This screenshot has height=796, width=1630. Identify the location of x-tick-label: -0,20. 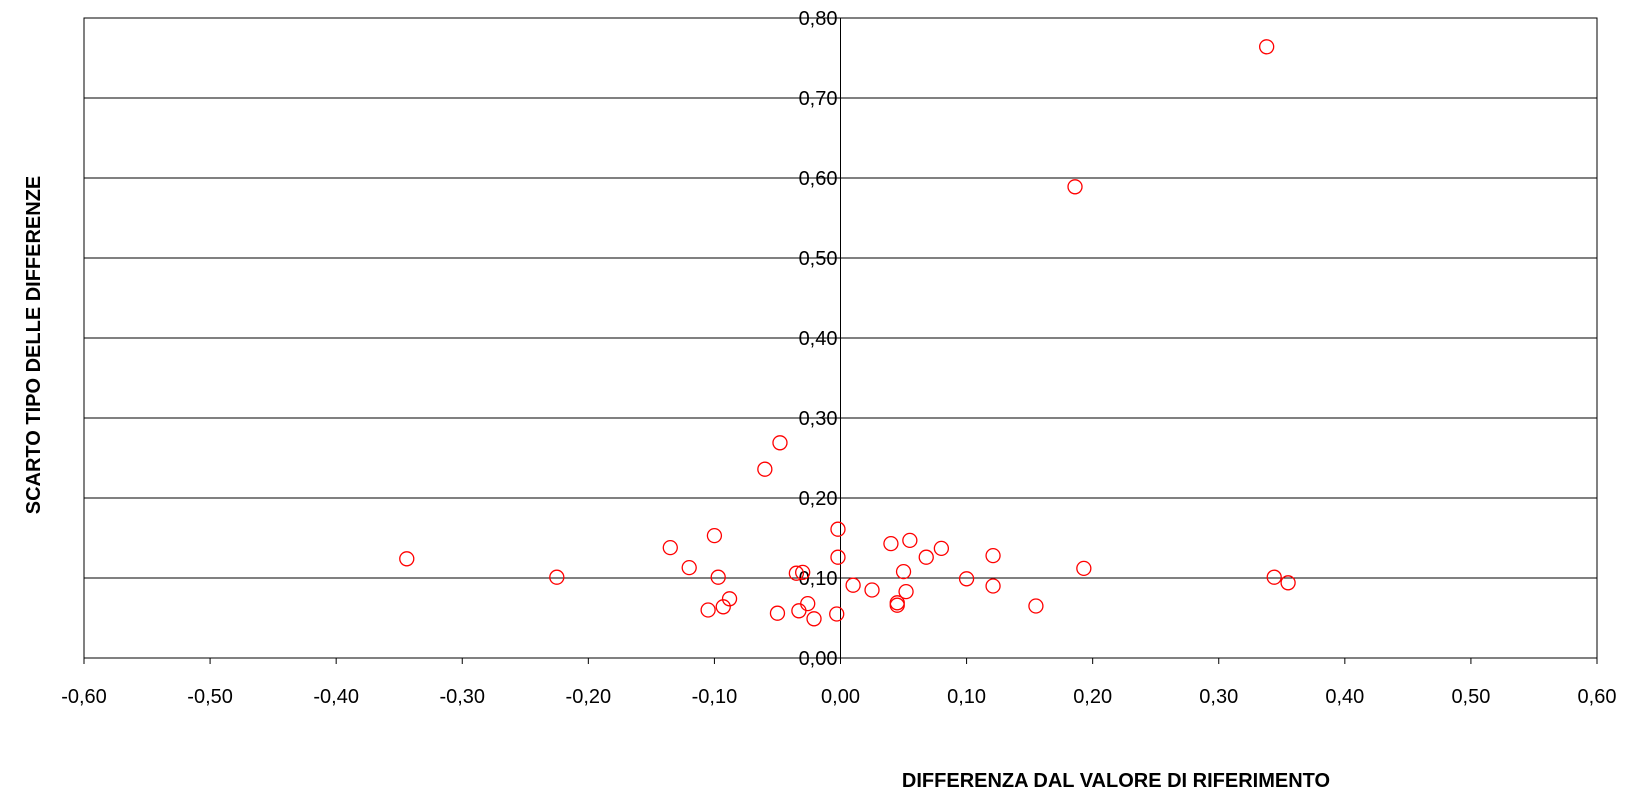
(589, 697).